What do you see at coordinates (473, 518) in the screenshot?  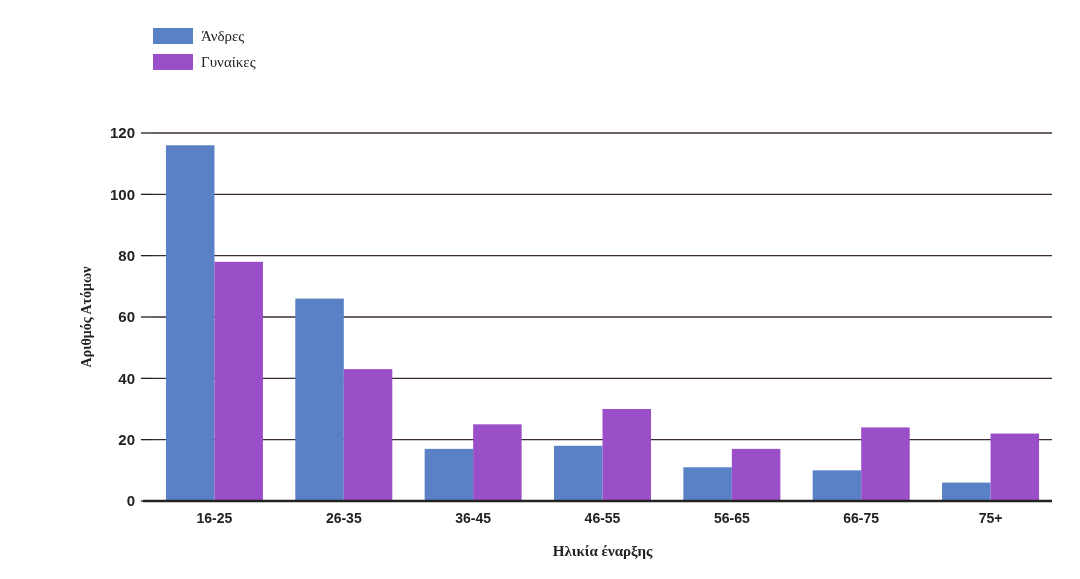 I see `x-tick-label: 36-45` at bounding box center [473, 518].